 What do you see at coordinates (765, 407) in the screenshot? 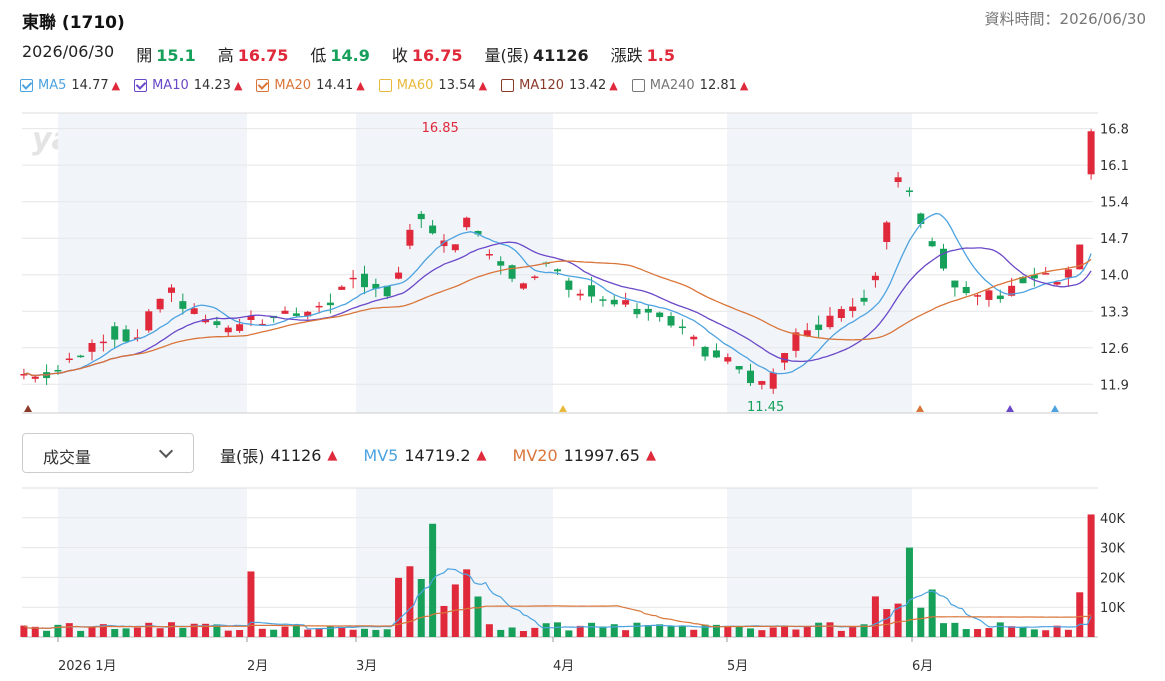
I see `min-price-label: 11.45` at bounding box center [765, 407].